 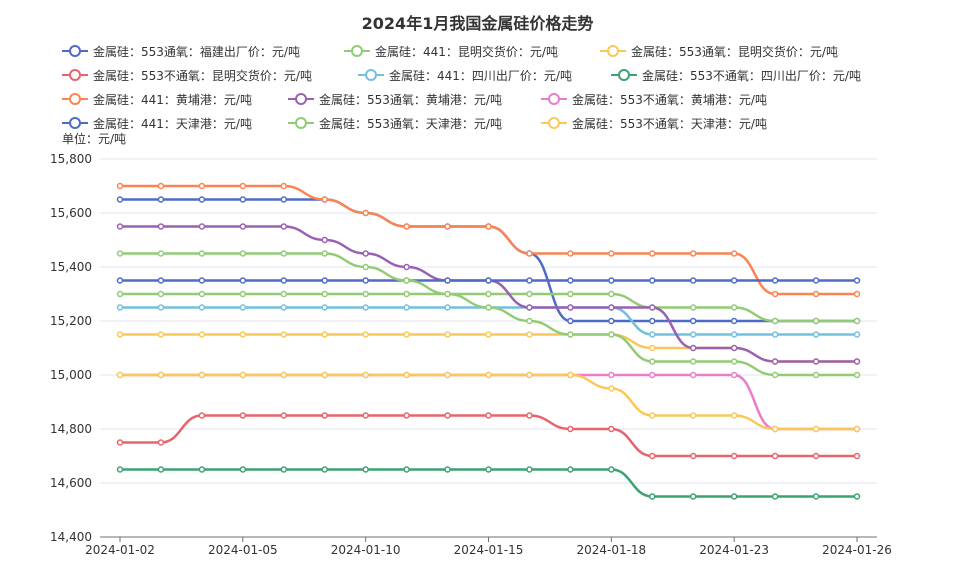 What do you see at coordinates (196, 51) in the screenshot?
I see `legend-label: 金属硅：553通氧：福建出厂价：元/吨` at bounding box center [196, 51].